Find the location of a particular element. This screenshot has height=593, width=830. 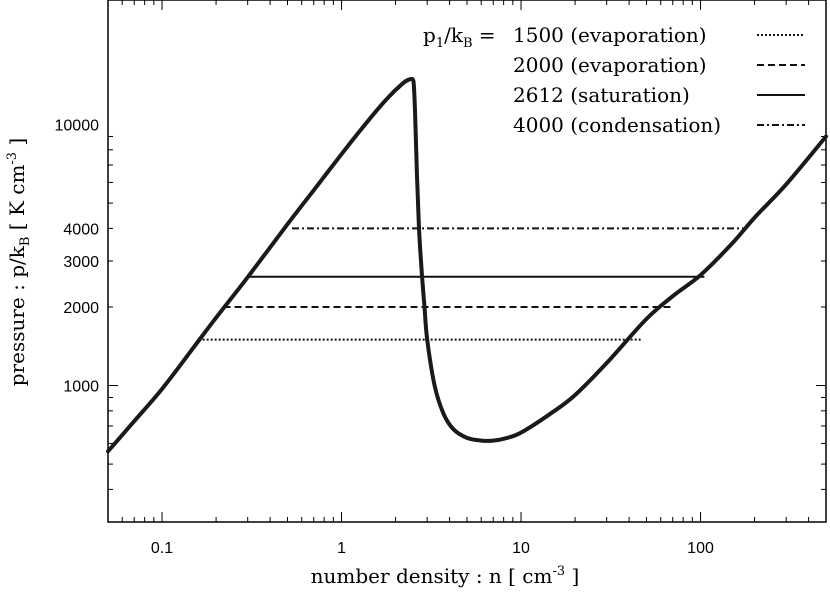

x-axis-title: number density : n [ cm-3 ] is located at coordinates (445, 576).